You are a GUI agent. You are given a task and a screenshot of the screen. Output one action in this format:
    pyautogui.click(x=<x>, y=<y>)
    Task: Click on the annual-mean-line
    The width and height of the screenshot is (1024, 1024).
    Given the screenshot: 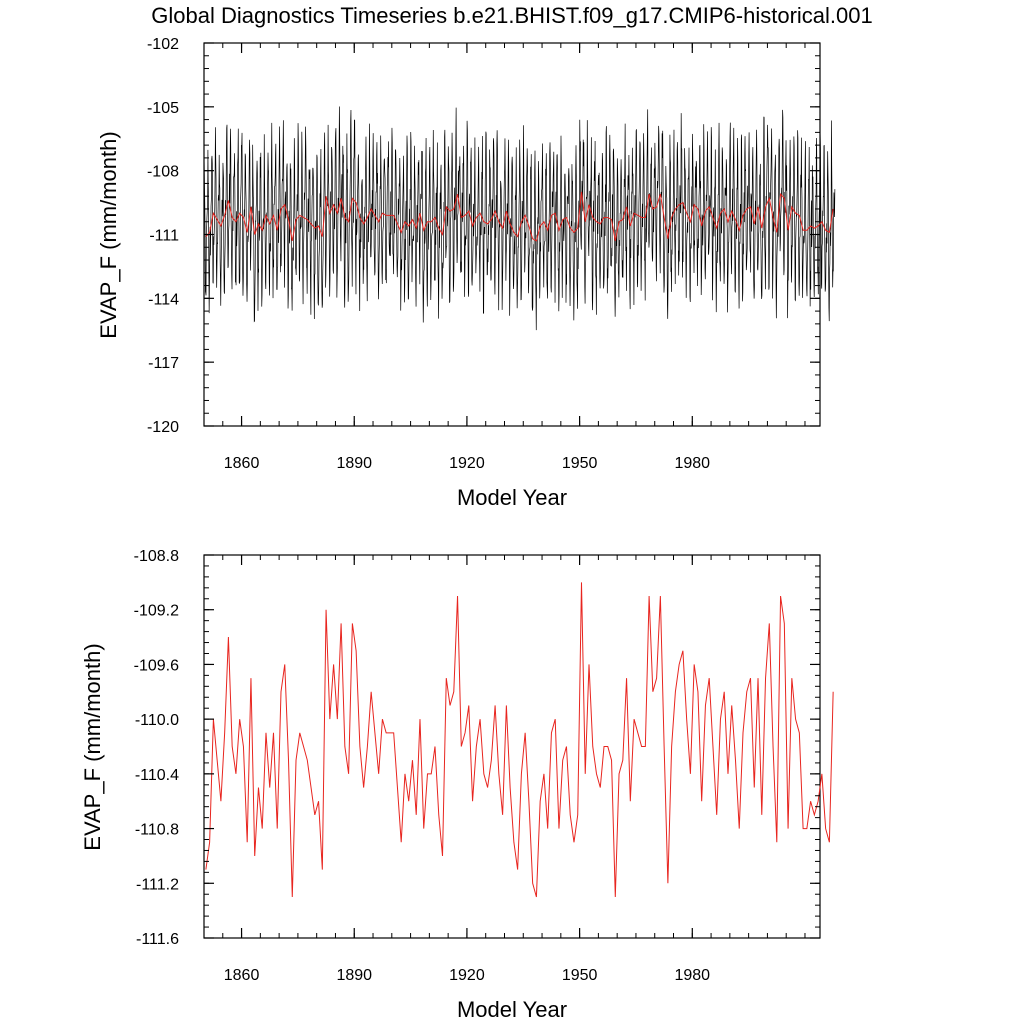 What is the action you would take?
    pyautogui.click(x=519, y=216)
    